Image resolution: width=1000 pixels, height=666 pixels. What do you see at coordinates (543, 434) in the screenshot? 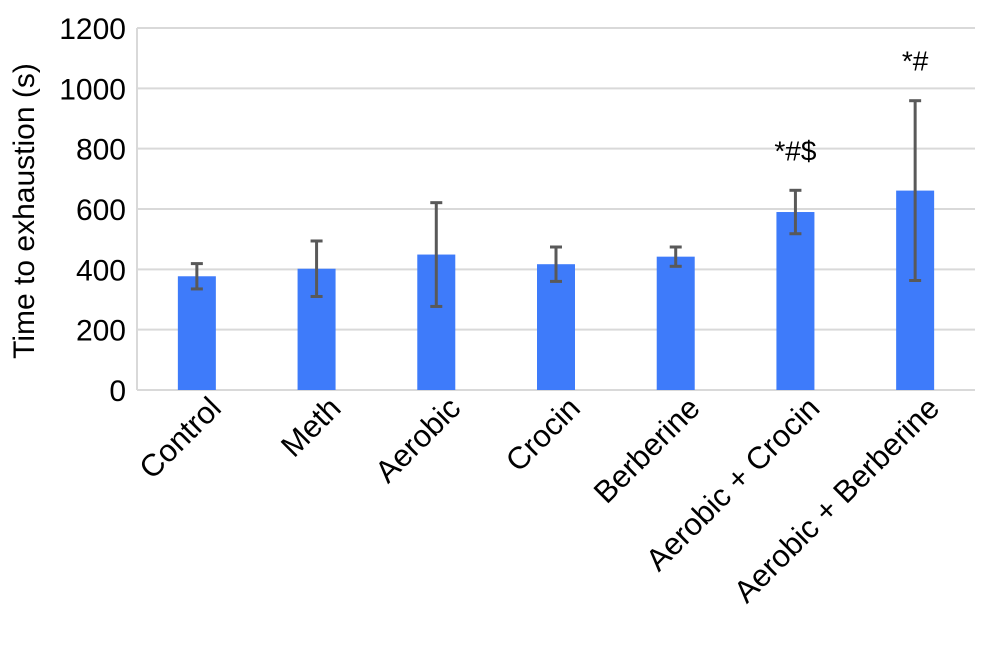
I see `x-tick-label: Crocin` at bounding box center [543, 434].